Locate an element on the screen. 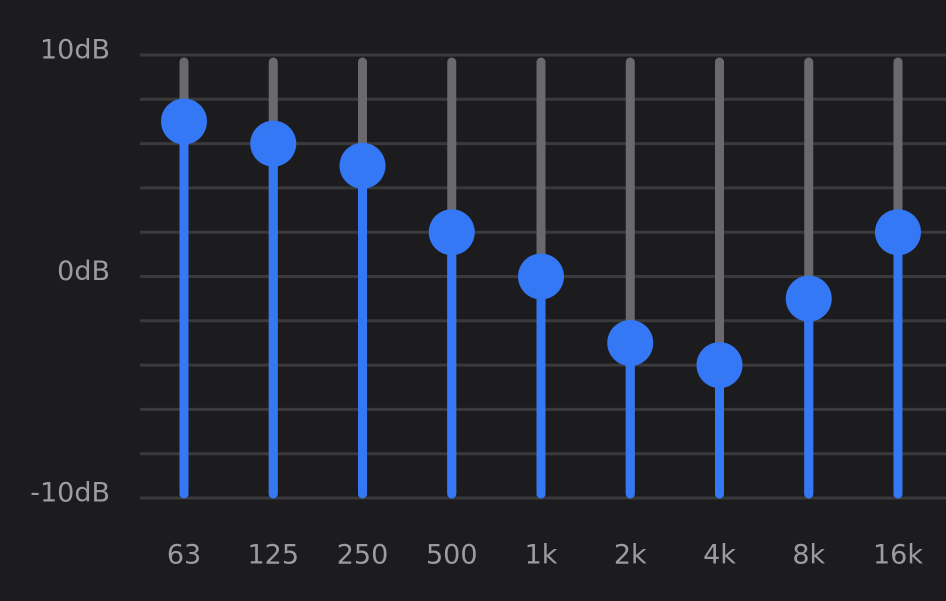  band-label: 250 is located at coordinates (363, 555).